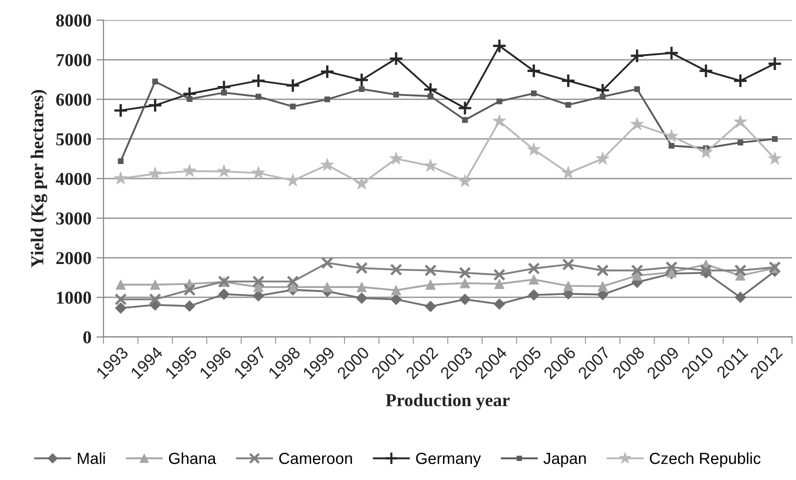 The image size is (796, 480). Describe the element at coordinates (448, 460) in the screenshot. I see `legend-label: Germany` at that location.